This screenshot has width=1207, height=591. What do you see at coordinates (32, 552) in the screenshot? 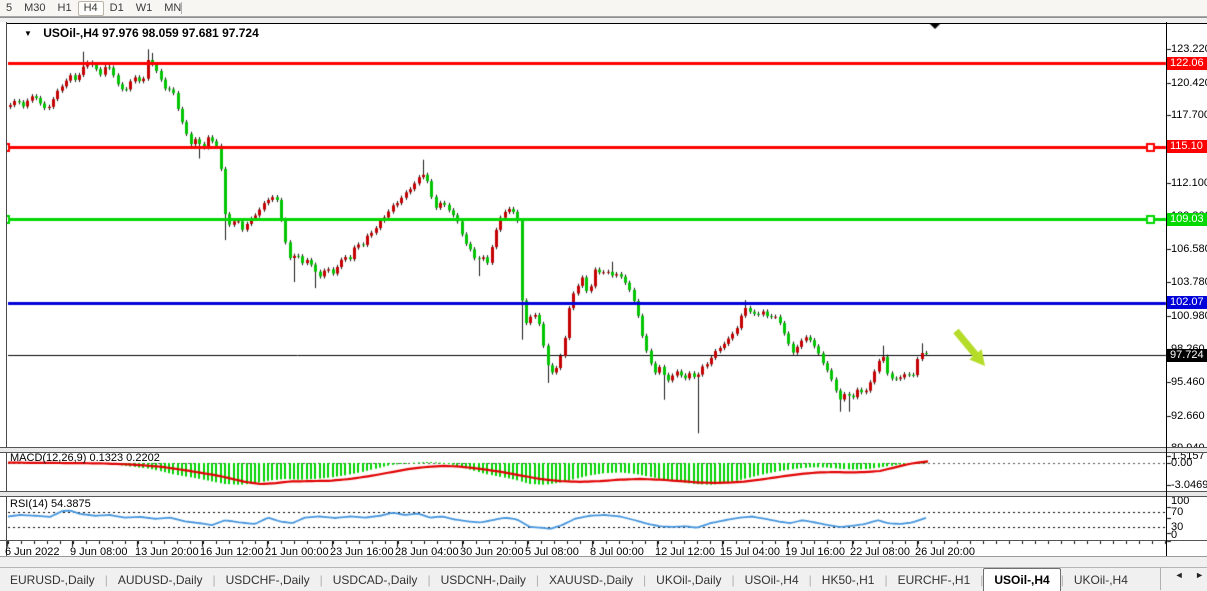
I see `date-axis-label: 6 Jun 2022` at bounding box center [32, 552].